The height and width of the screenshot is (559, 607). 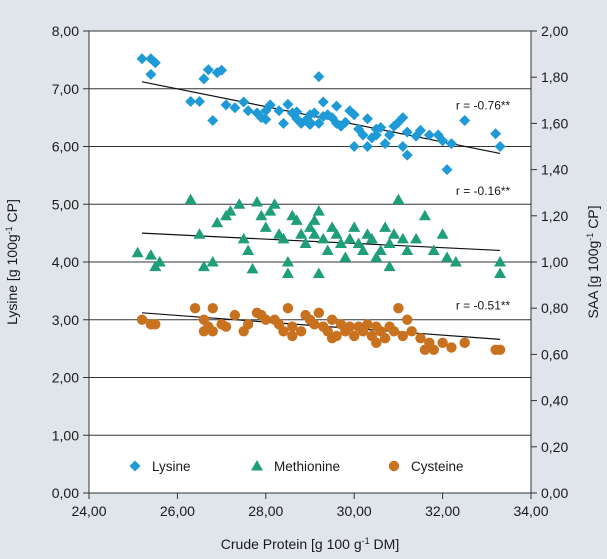 What do you see at coordinates (177, 511) in the screenshot?
I see `x-tick-label: 26,00` at bounding box center [177, 511].